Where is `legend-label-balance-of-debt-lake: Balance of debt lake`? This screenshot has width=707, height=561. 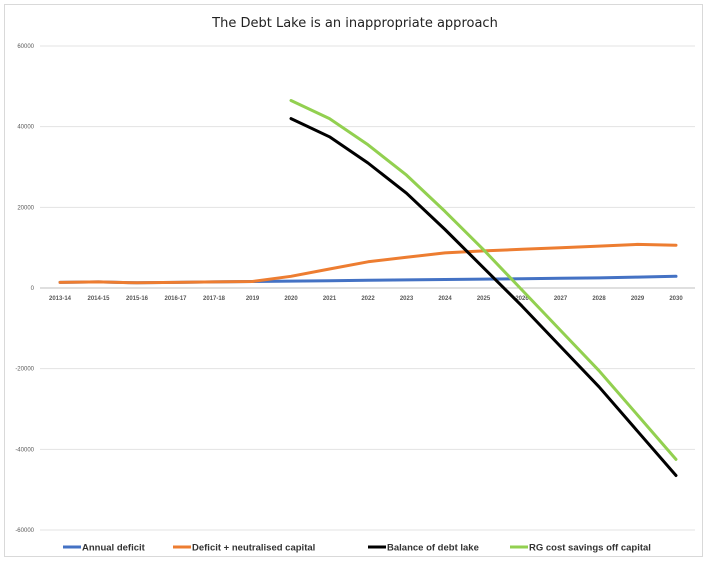
legend-label-balance-of-debt-lake: Balance of debt lake is located at coordinates (433, 548).